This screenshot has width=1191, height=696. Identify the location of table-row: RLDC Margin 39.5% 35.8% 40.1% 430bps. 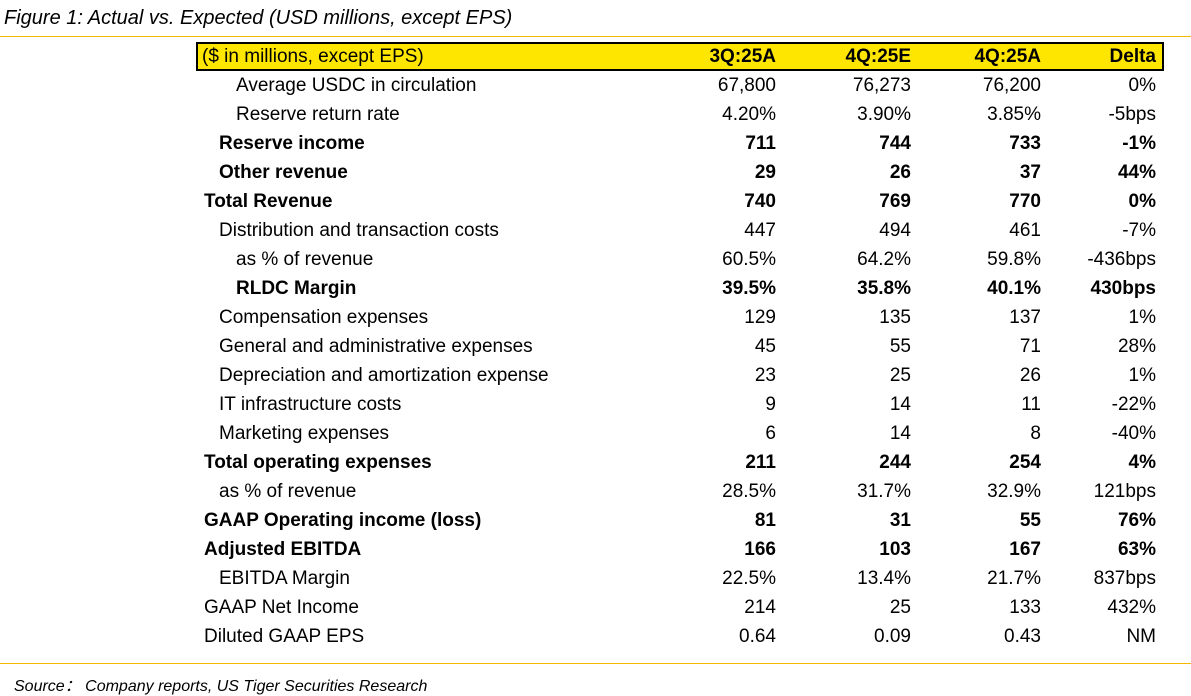
(680, 288).